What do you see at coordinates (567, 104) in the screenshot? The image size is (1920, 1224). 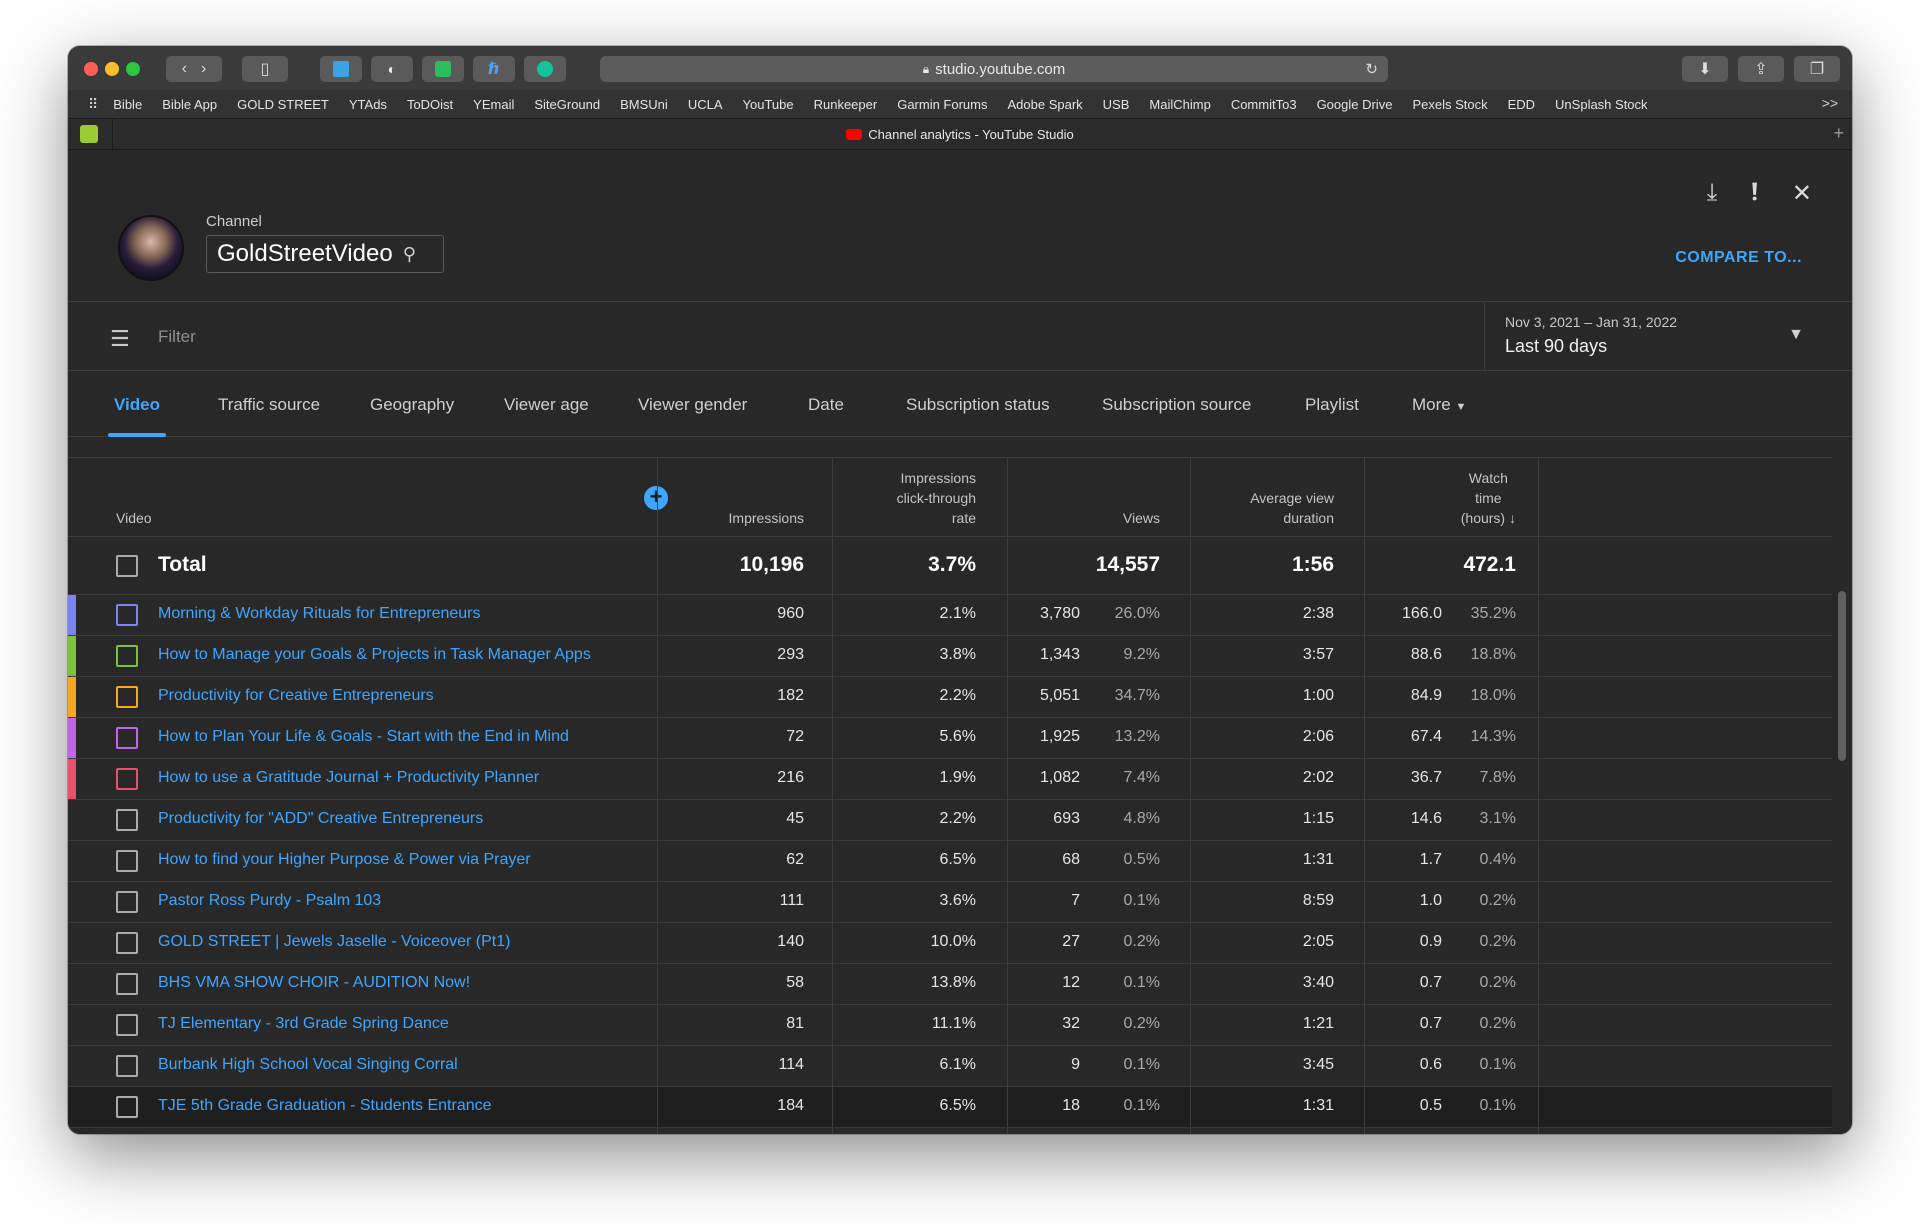 I see `bookmark-item: SiteGround` at bounding box center [567, 104].